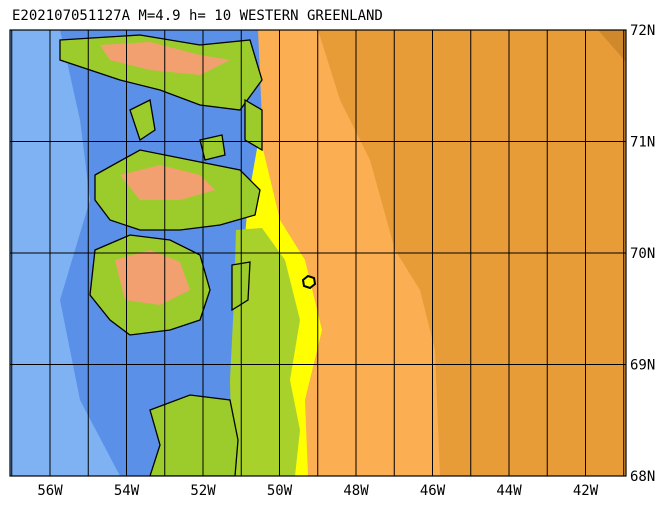  Describe the element at coordinates (253, 125) in the screenshot. I see `coast-land` at that location.